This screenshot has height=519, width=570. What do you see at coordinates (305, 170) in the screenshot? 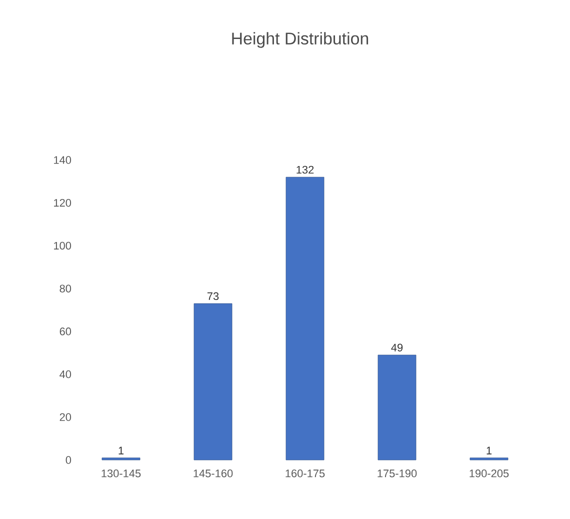
I see `data-label: 132` at bounding box center [305, 170].